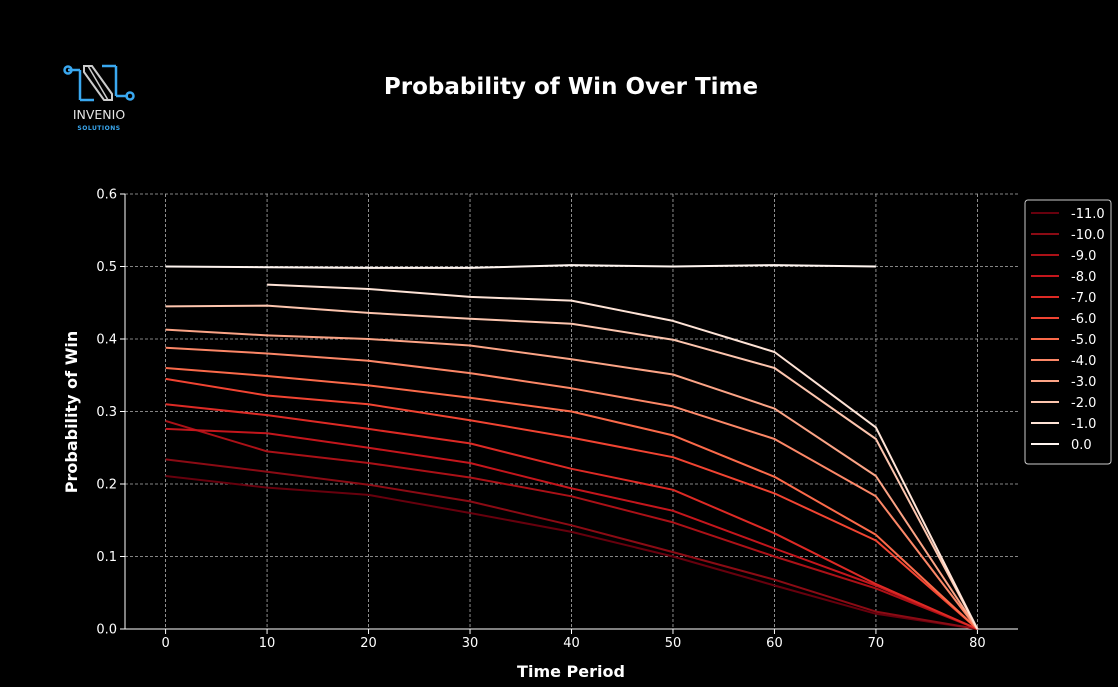  Describe the element at coordinates (1083, 382) in the screenshot. I see `legend-label: -3.0` at that location.